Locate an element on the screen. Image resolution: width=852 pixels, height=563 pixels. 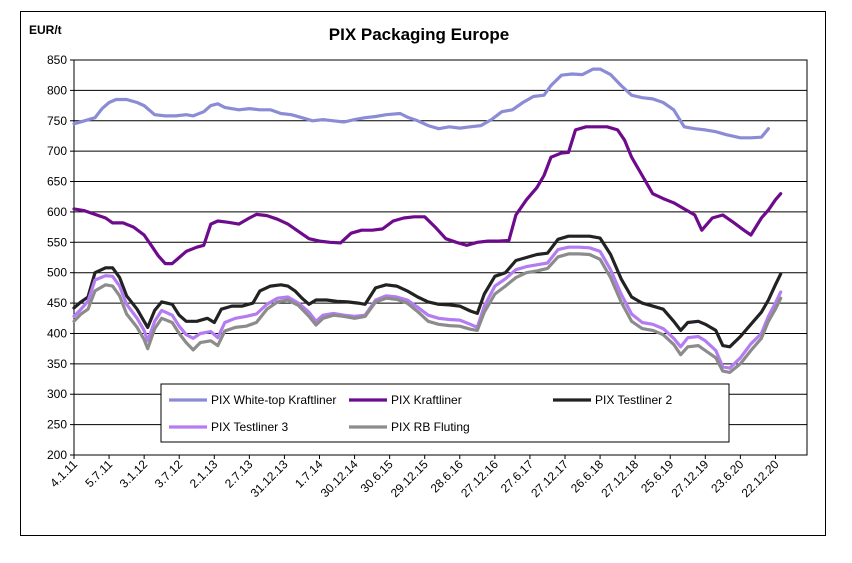
legend-label: PIX White-top Kraftliner is located at coordinates (273, 400).